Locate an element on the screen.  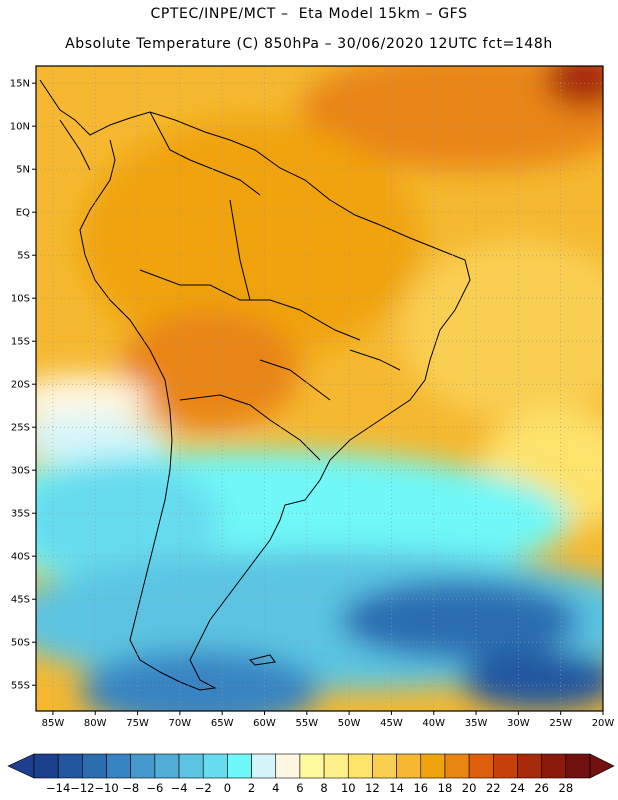
colorbar-label: 20 is located at coordinates (469, 788).